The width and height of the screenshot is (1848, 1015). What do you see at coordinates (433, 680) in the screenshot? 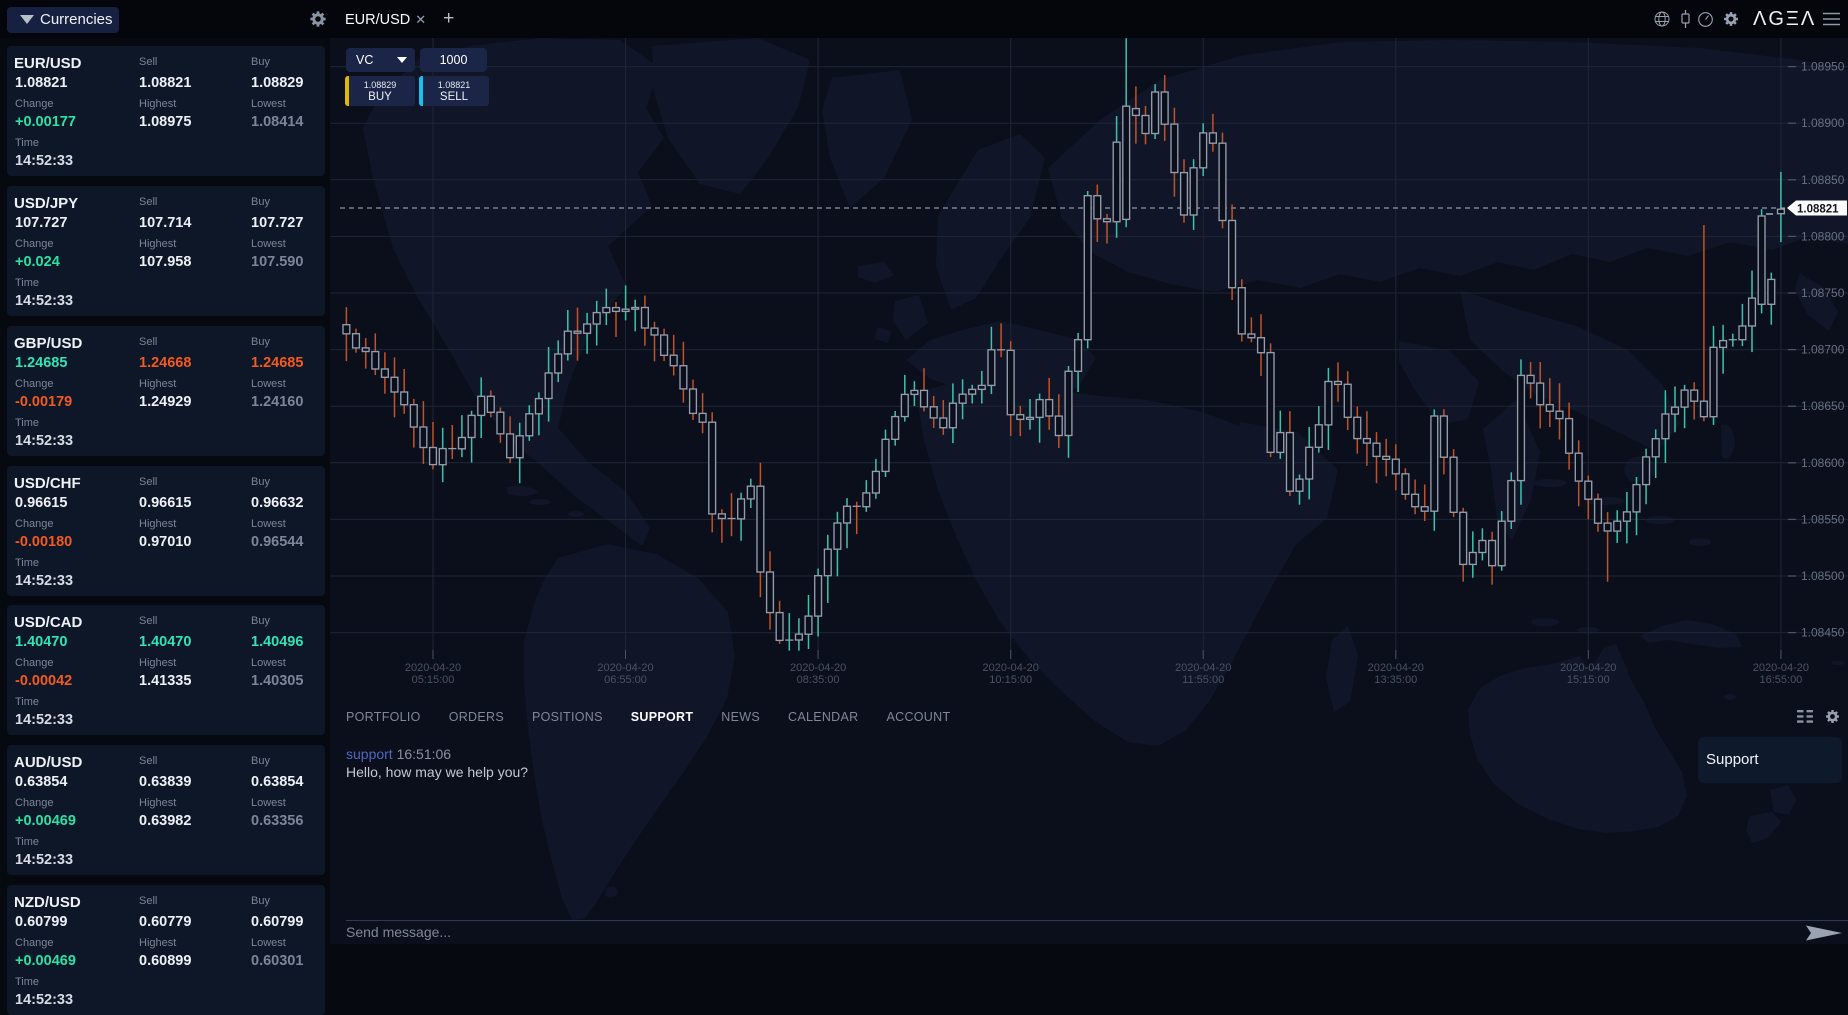
I see `svg-text: 05:15:00` at bounding box center [433, 680].